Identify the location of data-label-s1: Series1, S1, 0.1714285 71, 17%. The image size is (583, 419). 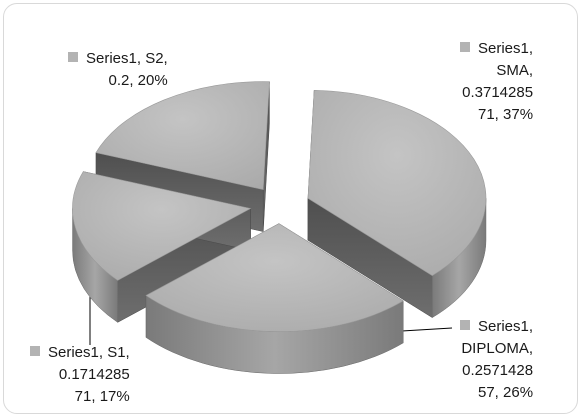
(80, 375).